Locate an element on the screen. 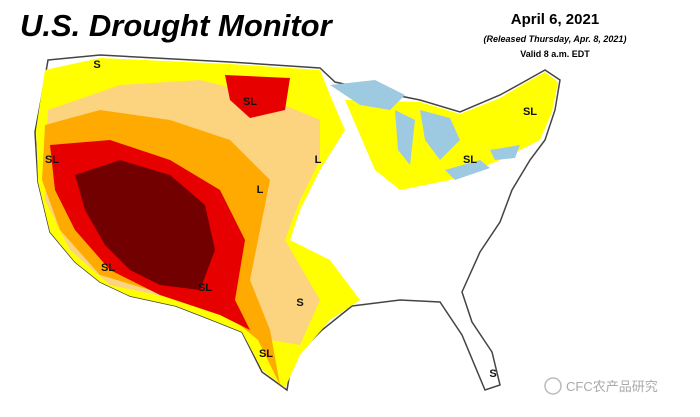 This screenshot has width=700, height=417. title: U.S. Drought Monitor is located at coordinates (177, 25).